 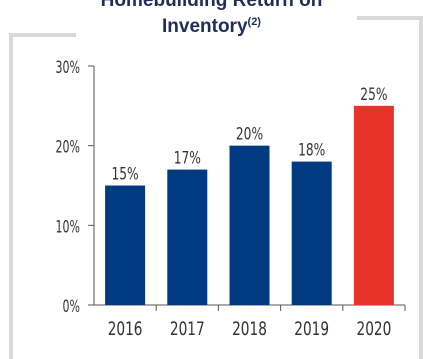 What do you see at coordinates (125, 175) in the screenshot?
I see `data-label: 15%` at bounding box center [125, 175].